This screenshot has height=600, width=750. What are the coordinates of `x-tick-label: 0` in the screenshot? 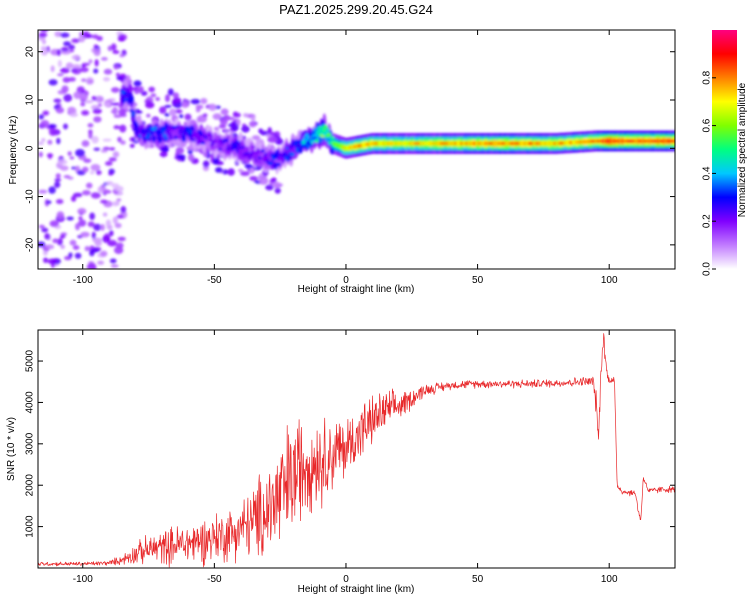 It's located at (346, 579).